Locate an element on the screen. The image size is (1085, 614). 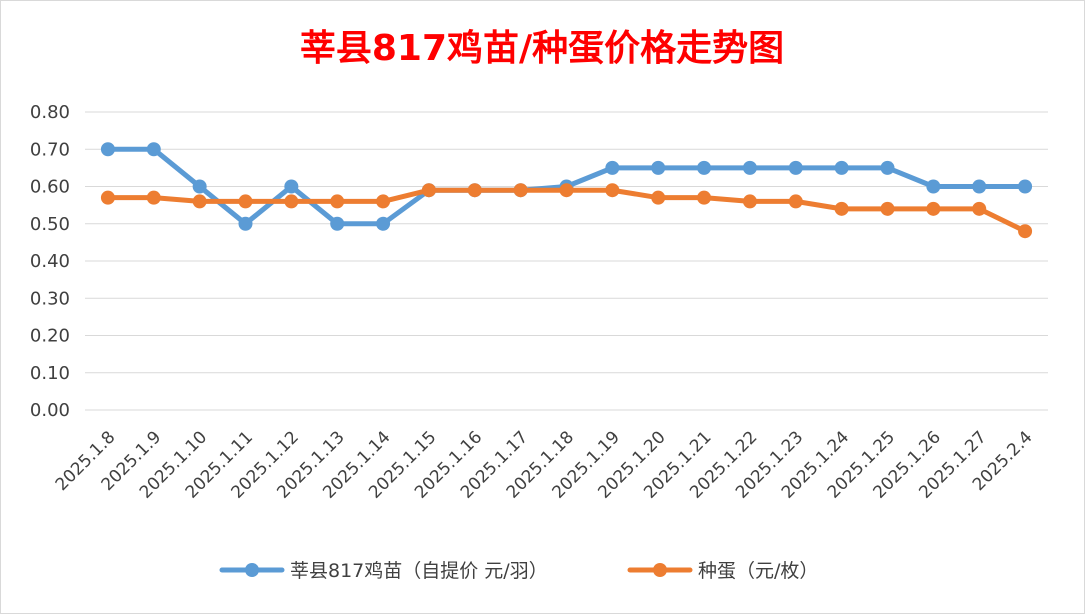
y-tick-label: 0.20 is located at coordinates (50, 336).